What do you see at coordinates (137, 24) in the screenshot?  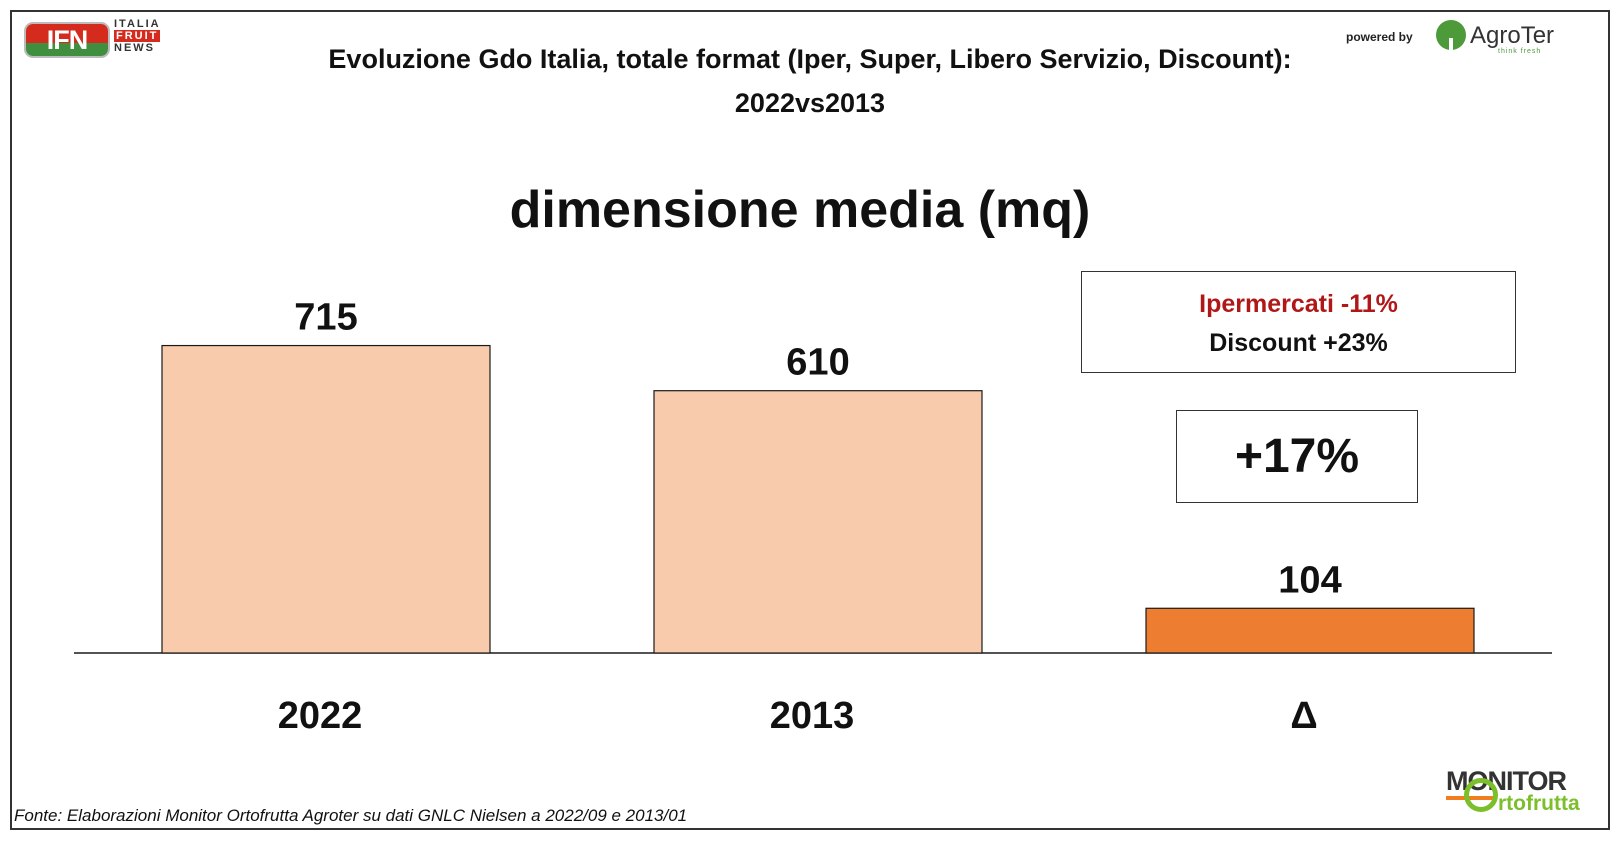 I see `ifn-word-italia: ITALIA` at bounding box center [137, 24].